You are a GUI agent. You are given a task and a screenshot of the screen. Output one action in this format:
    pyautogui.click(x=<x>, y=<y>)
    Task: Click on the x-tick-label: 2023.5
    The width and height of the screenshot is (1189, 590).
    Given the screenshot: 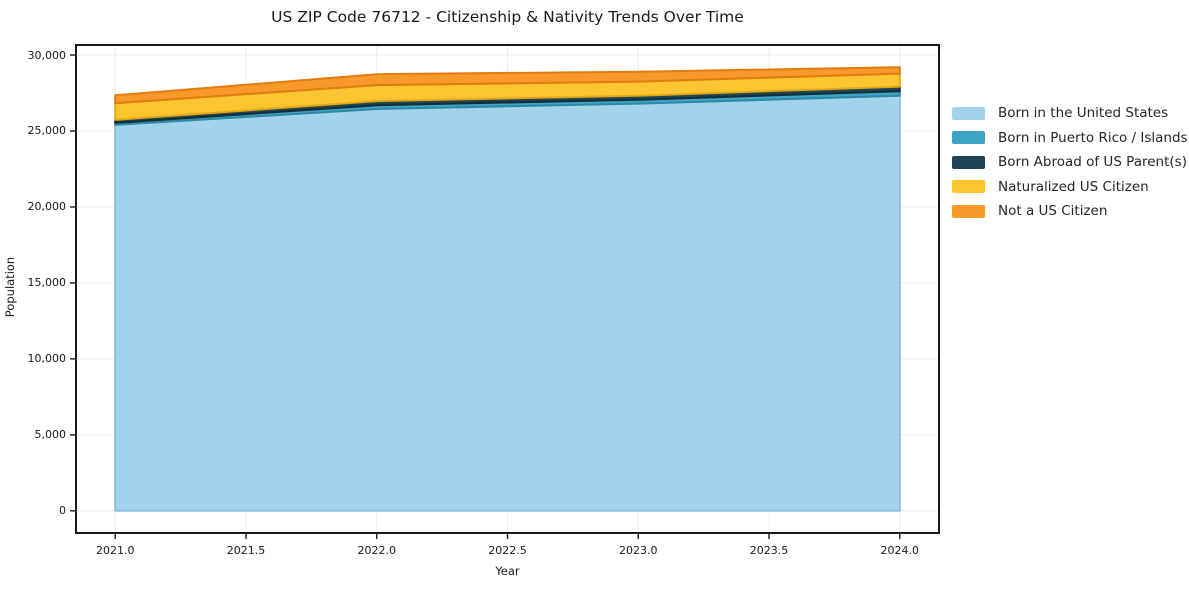 What is the action you would take?
    pyautogui.click(x=769, y=550)
    